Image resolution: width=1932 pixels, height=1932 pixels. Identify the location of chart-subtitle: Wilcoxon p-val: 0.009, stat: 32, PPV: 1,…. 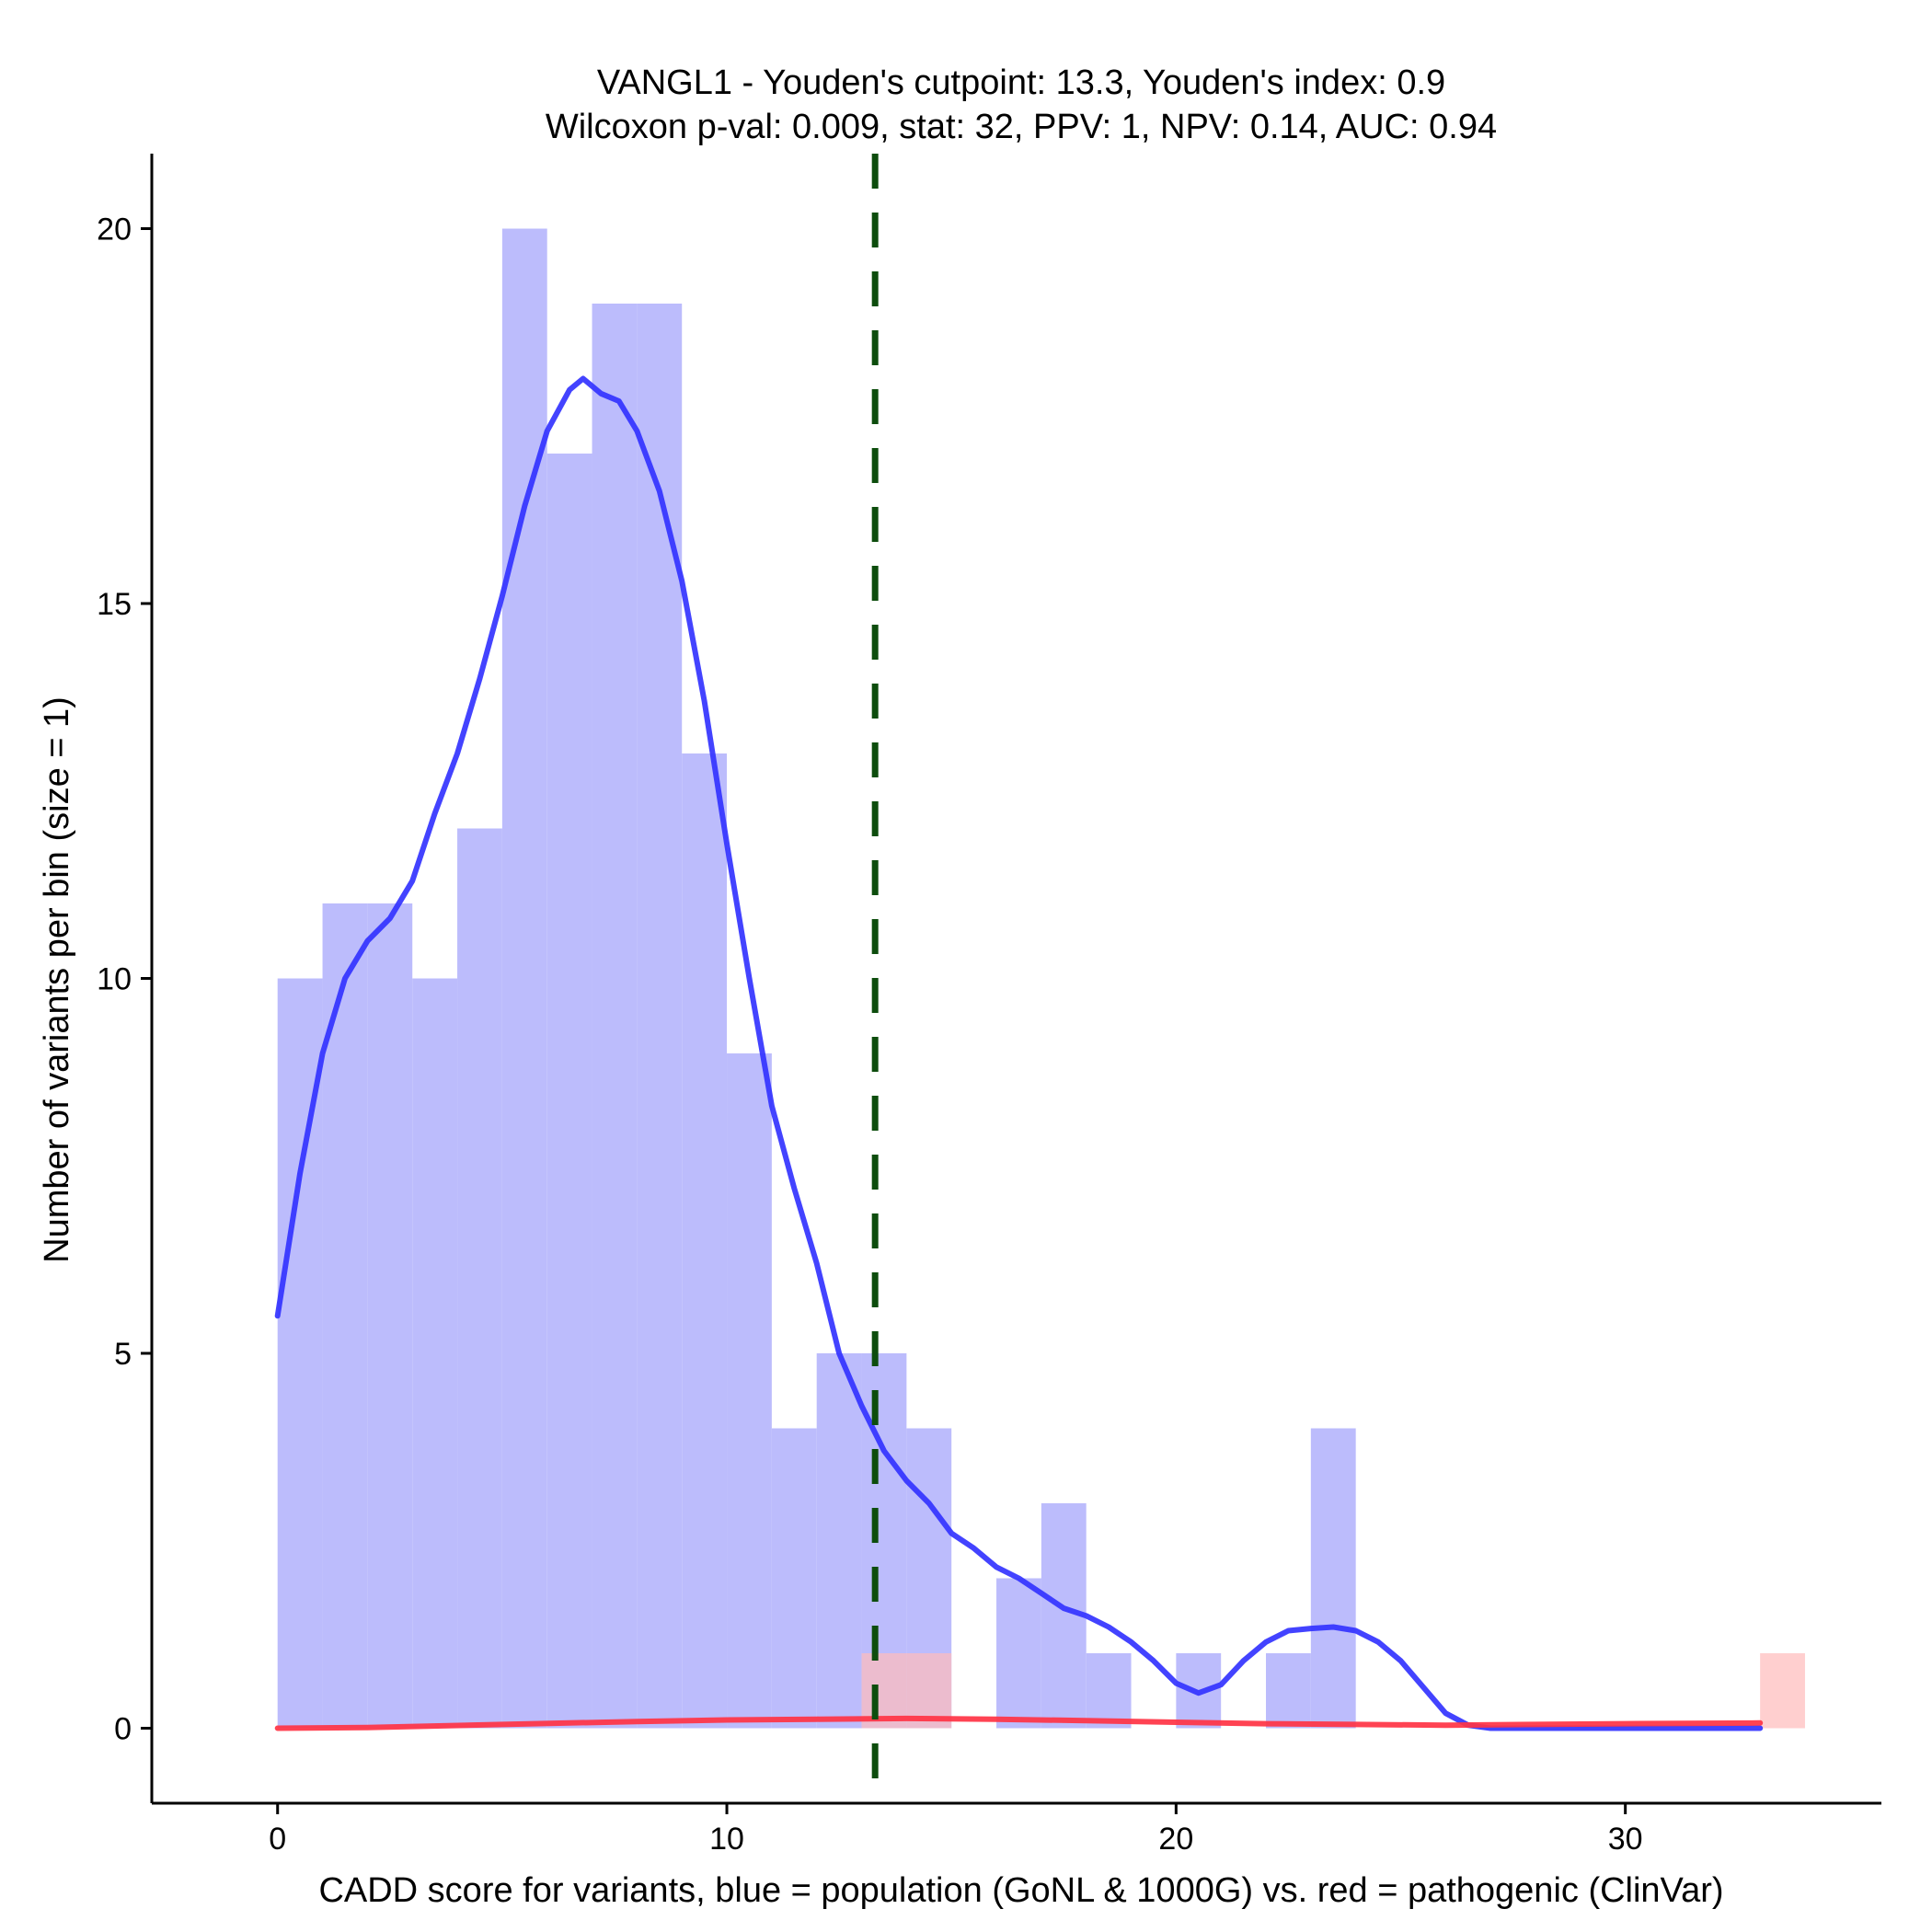
(1021, 127).